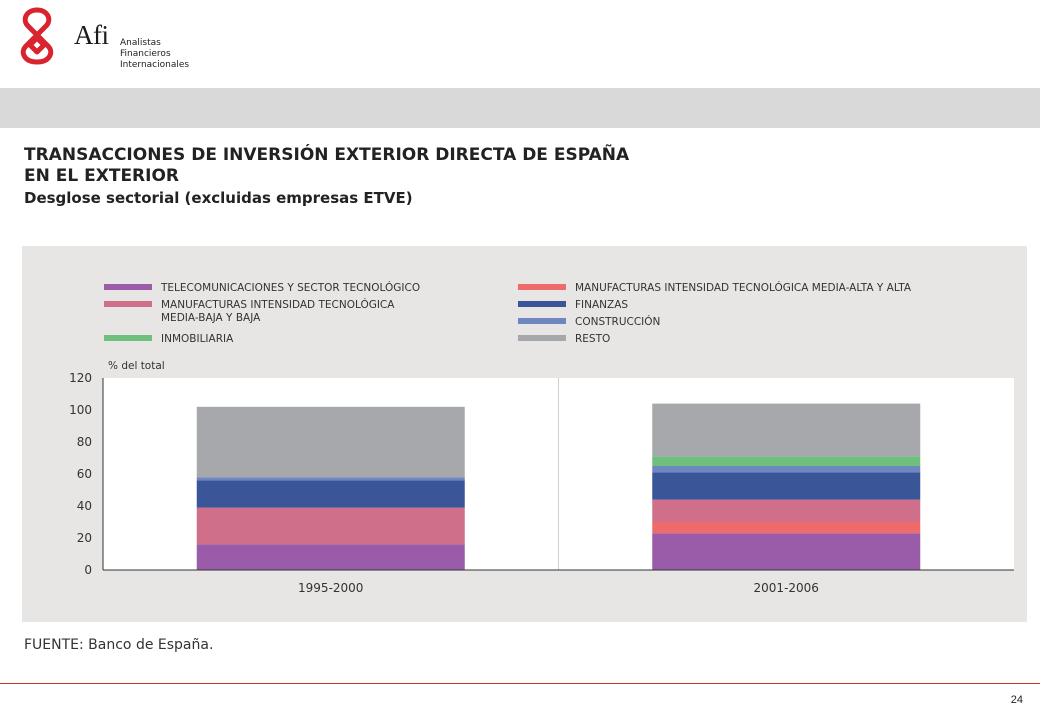  I want to click on brand-name: Afi, so click(91, 35).